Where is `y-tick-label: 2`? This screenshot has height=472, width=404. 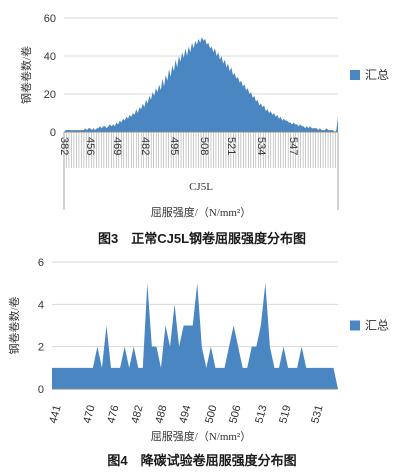
y-tick-label: 2 is located at coordinates (41, 348).